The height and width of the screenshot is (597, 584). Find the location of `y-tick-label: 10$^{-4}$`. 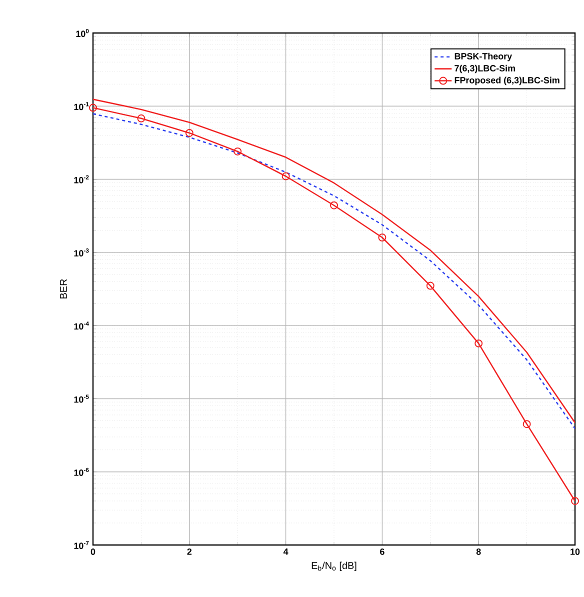

y-tick-label: 10$^{-4}$ is located at coordinates (81, 326).